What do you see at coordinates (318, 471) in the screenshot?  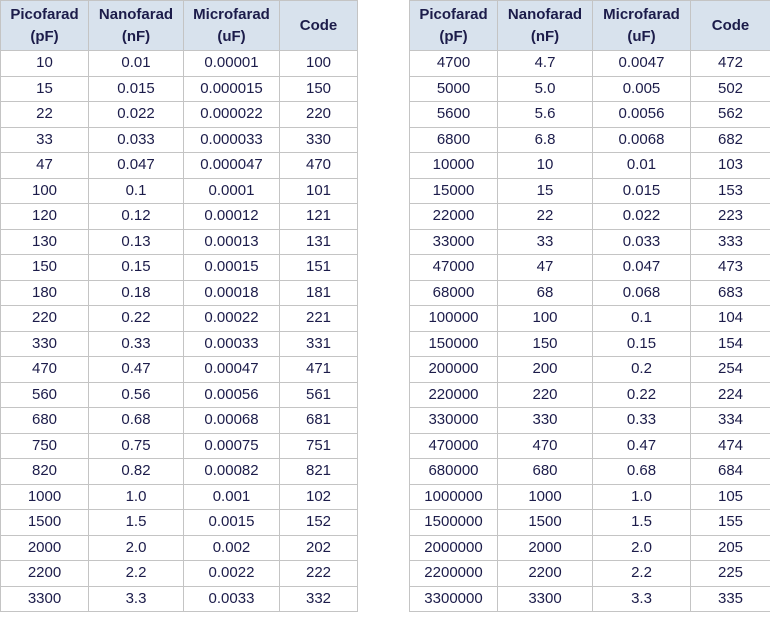 I see `cell: 821` at bounding box center [318, 471].